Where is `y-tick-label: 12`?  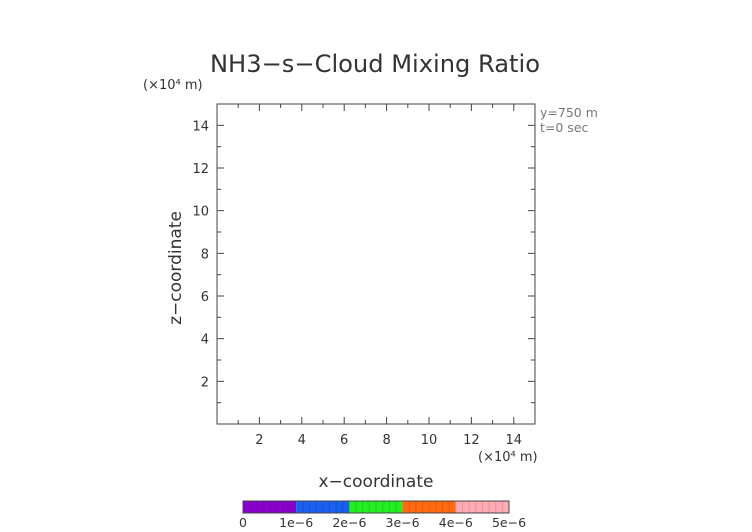
y-tick-label: 12 is located at coordinates (200, 169).